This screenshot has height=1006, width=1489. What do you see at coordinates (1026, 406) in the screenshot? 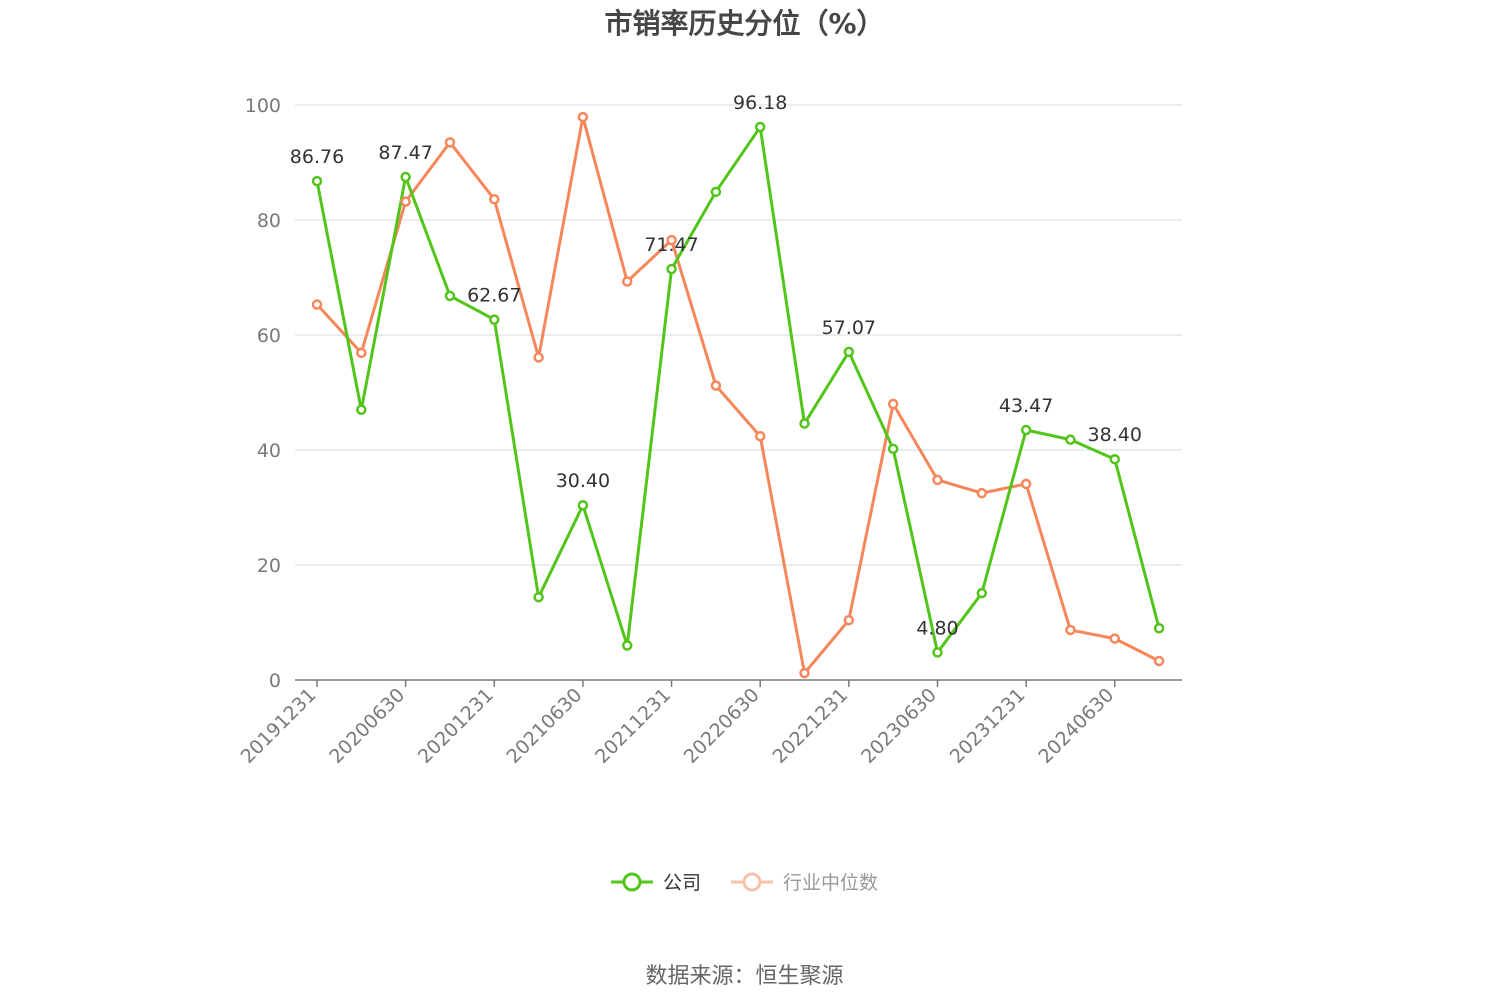
I see `data-label-company-20231231: 43.47` at bounding box center [1026, 406].